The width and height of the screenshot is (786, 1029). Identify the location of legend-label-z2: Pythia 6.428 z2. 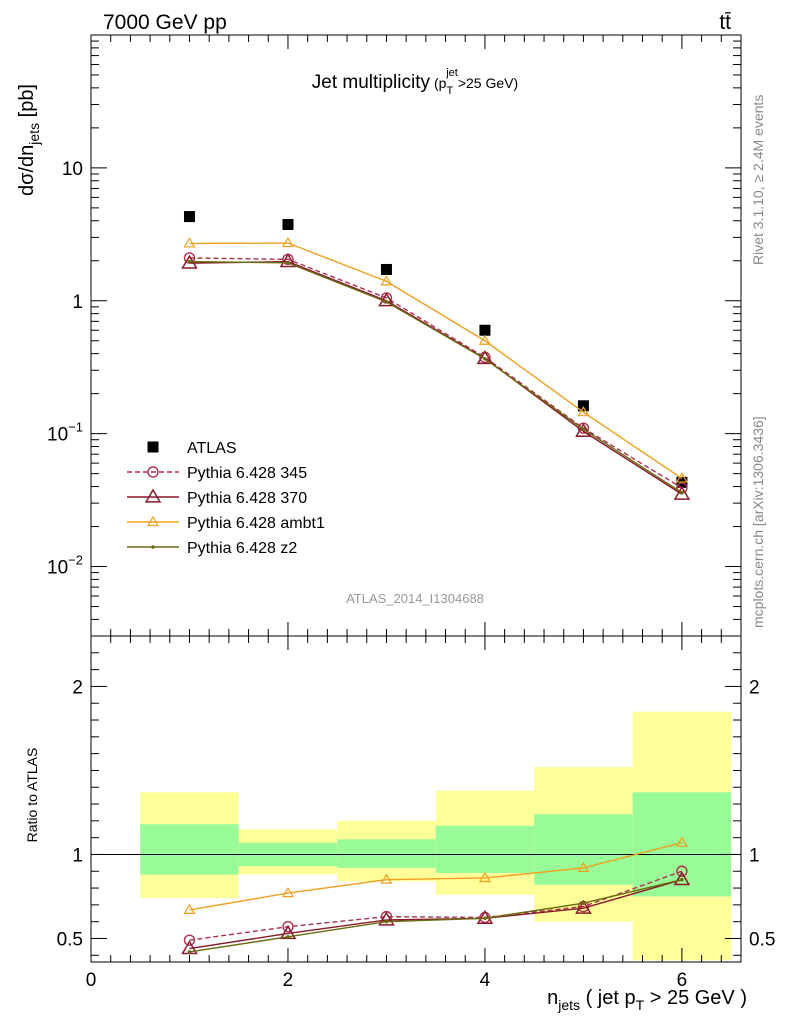
(242, 548).